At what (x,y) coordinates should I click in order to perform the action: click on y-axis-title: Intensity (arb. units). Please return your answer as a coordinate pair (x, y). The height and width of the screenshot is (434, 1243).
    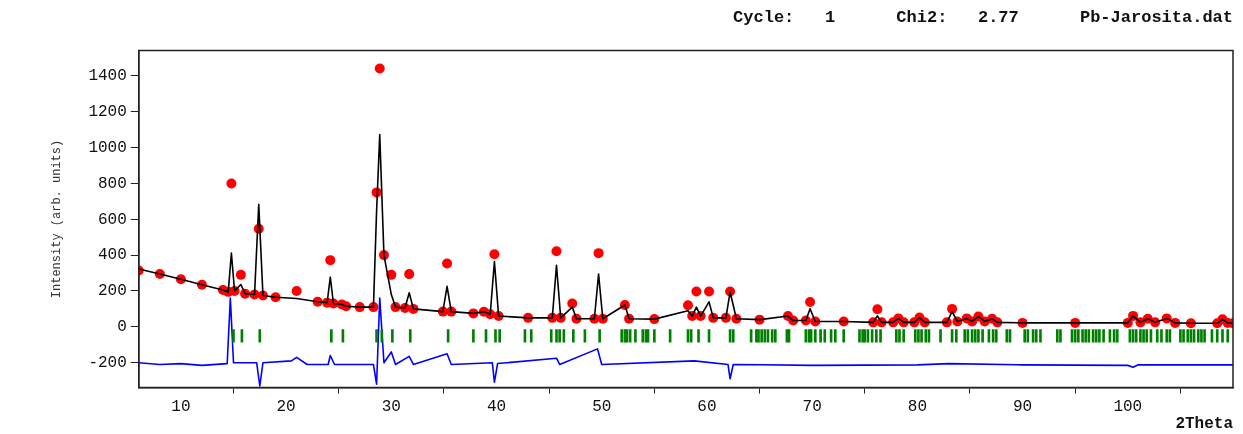
    Looking at the image, I should click on (57, 219).